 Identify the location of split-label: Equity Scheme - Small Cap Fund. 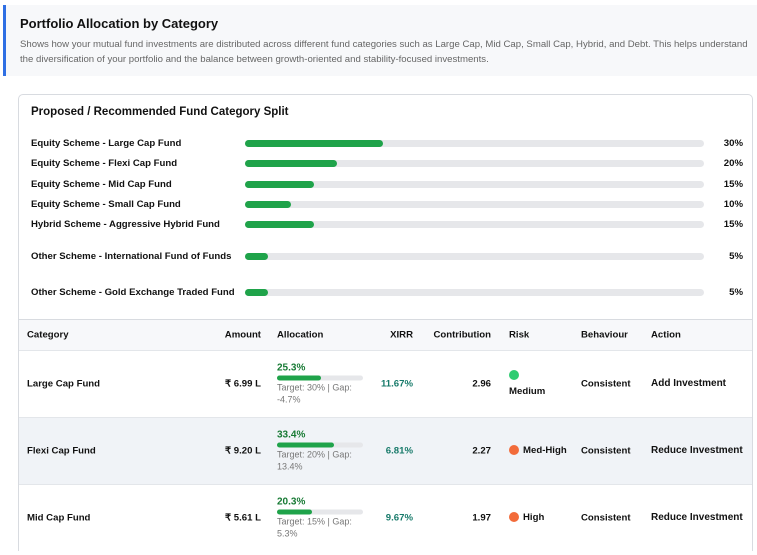
(106, 204).